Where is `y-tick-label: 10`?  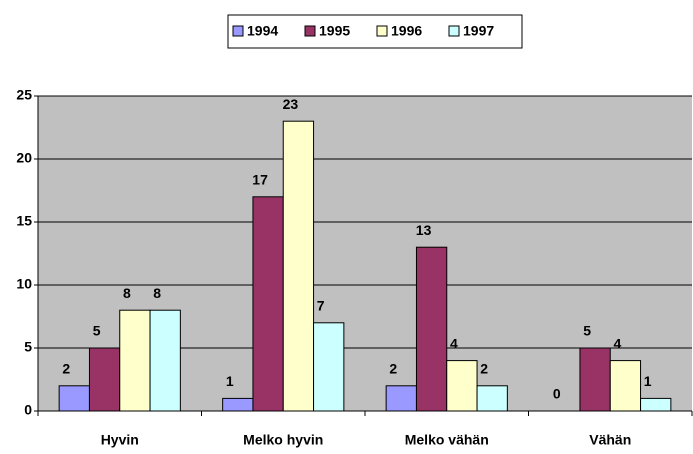 y-tick-label: 10 is located at coordinates (24, 284).